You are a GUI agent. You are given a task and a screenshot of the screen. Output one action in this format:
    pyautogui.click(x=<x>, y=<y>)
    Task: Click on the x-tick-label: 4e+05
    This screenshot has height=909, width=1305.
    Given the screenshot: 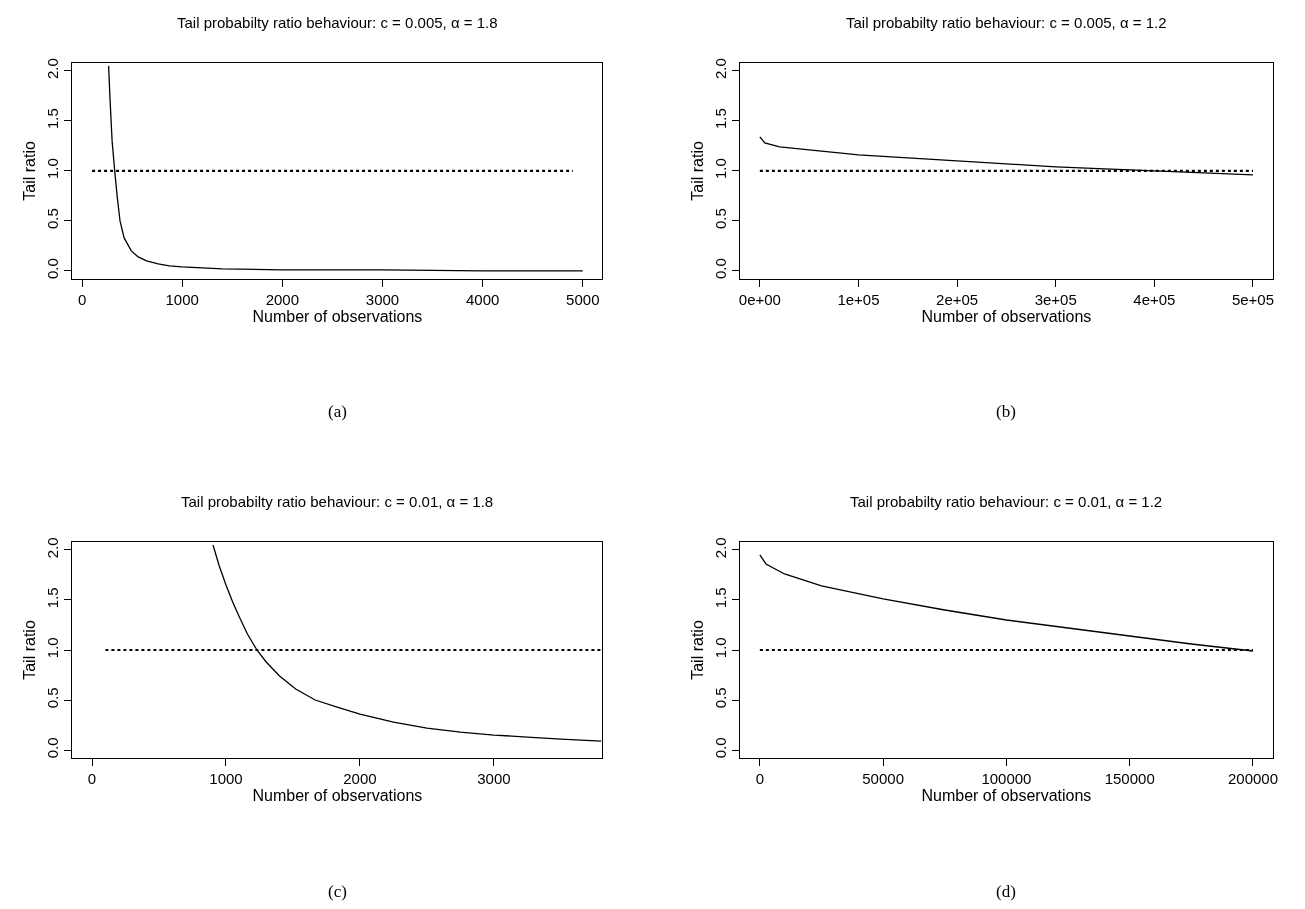 What is the action you would take?
    pyautogui.click(x=1154, y=300)
    